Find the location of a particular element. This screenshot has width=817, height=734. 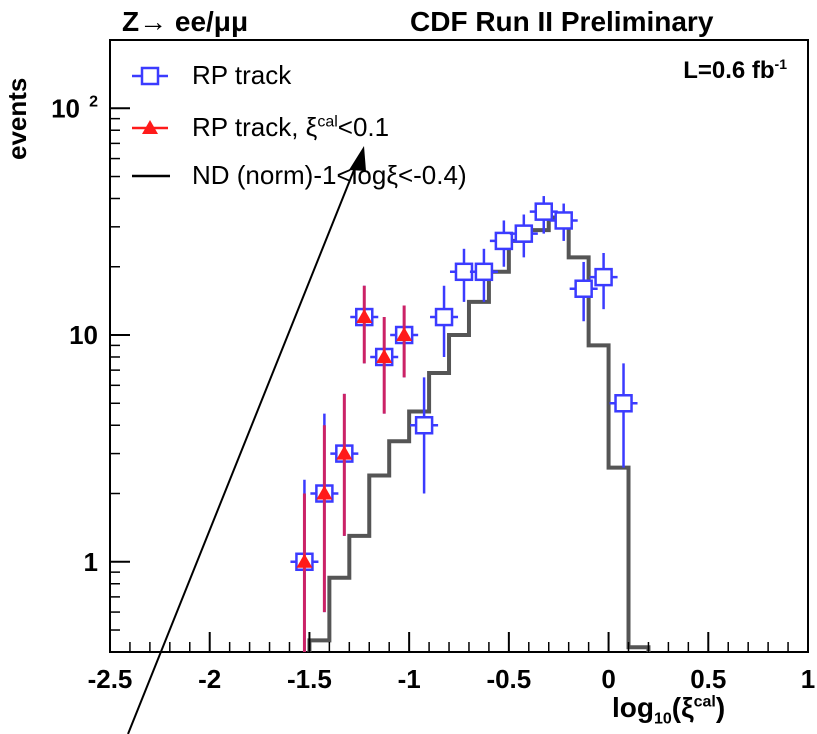

legend-marker-rp-track is located at coordinates (150, 76).